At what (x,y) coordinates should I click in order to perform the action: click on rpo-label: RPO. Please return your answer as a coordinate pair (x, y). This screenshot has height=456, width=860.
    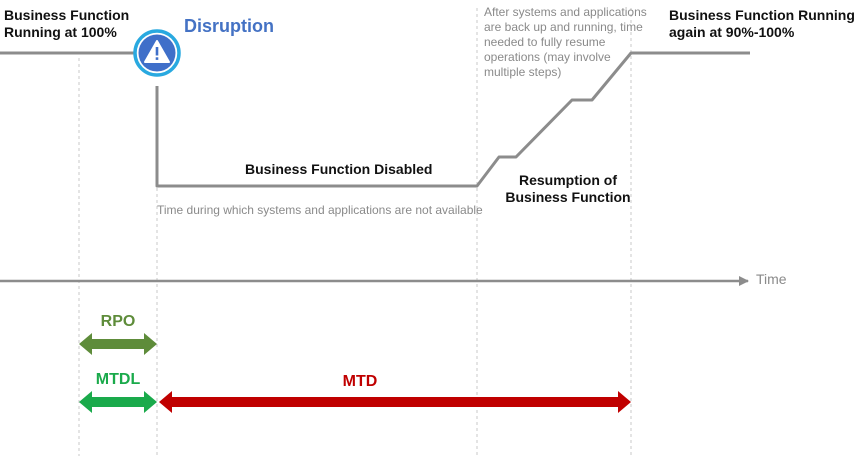
    Looking at the image, I should click on (118, 321).